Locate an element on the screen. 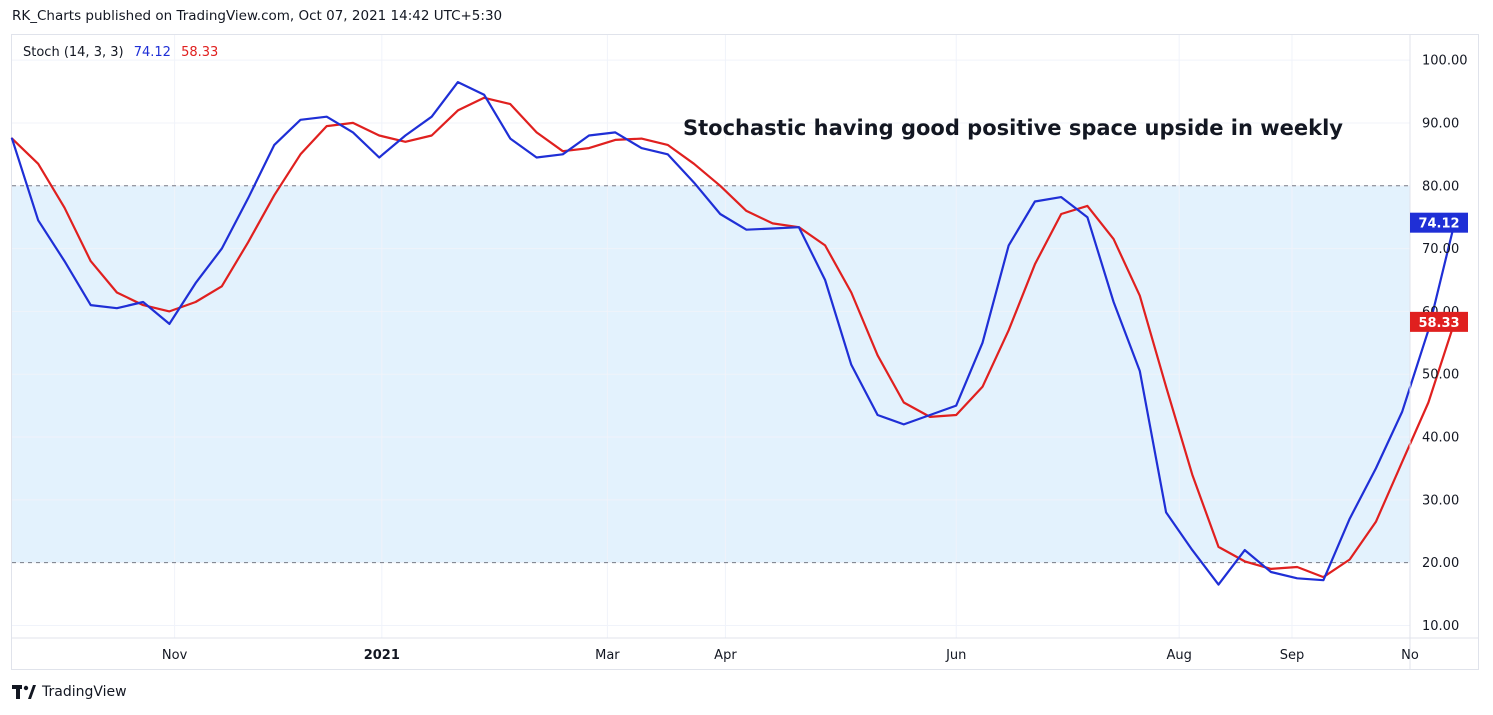 This screenshot has height=715, width=1493. y-tick-label: 30.00 is located at coordinates (1440, 500).